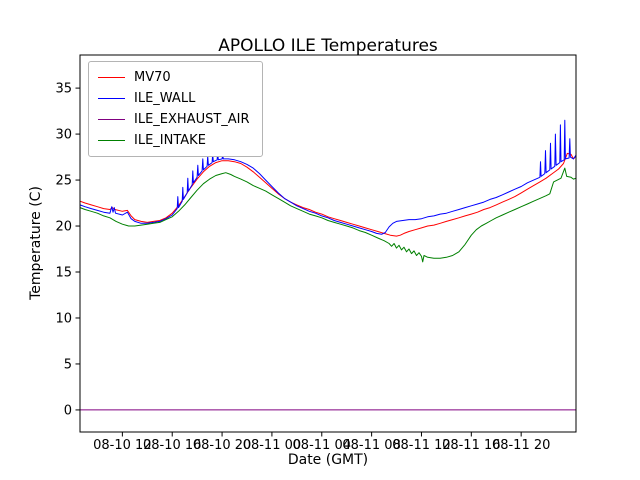 The width and height of the screenshot is (640, 480). Describe the element at coordinates (471, 445) in the screenshot. I see `svg-text: 08-11 16` at that location.